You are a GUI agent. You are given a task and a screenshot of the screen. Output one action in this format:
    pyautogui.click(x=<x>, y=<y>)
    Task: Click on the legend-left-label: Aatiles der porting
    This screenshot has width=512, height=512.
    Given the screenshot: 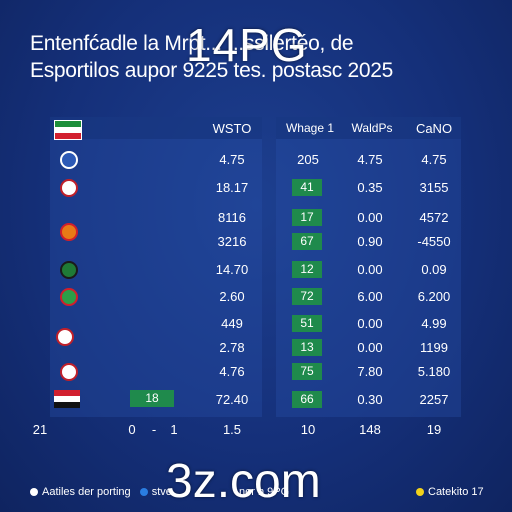 What is the action you would take?
    pyautogui.click(x=86, y=492)
    